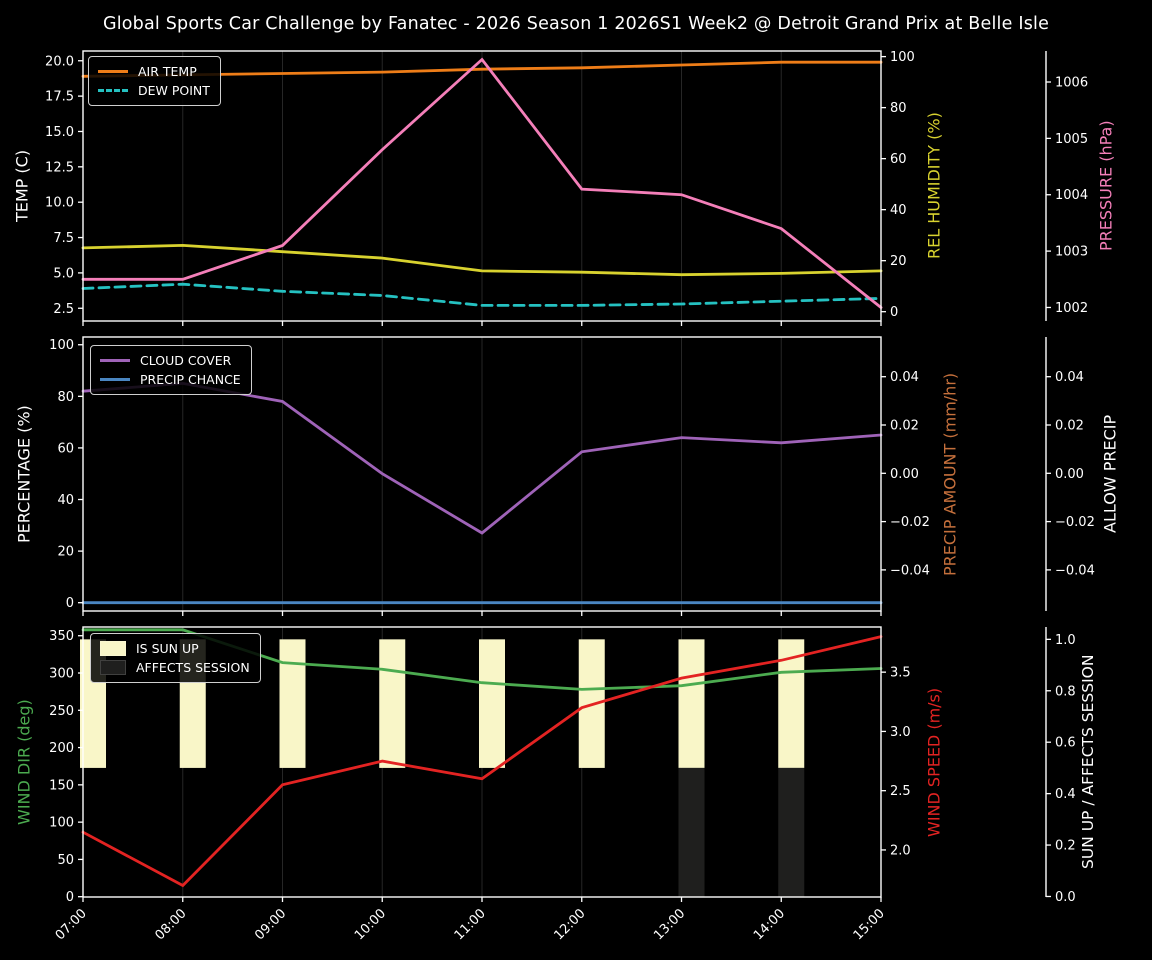 Image resolution: width=1152 pixels, height=960 pixels. Describe the element at coordinates (113, 71) in the screenshot. I see `air-temp-line-swatch` at that location.